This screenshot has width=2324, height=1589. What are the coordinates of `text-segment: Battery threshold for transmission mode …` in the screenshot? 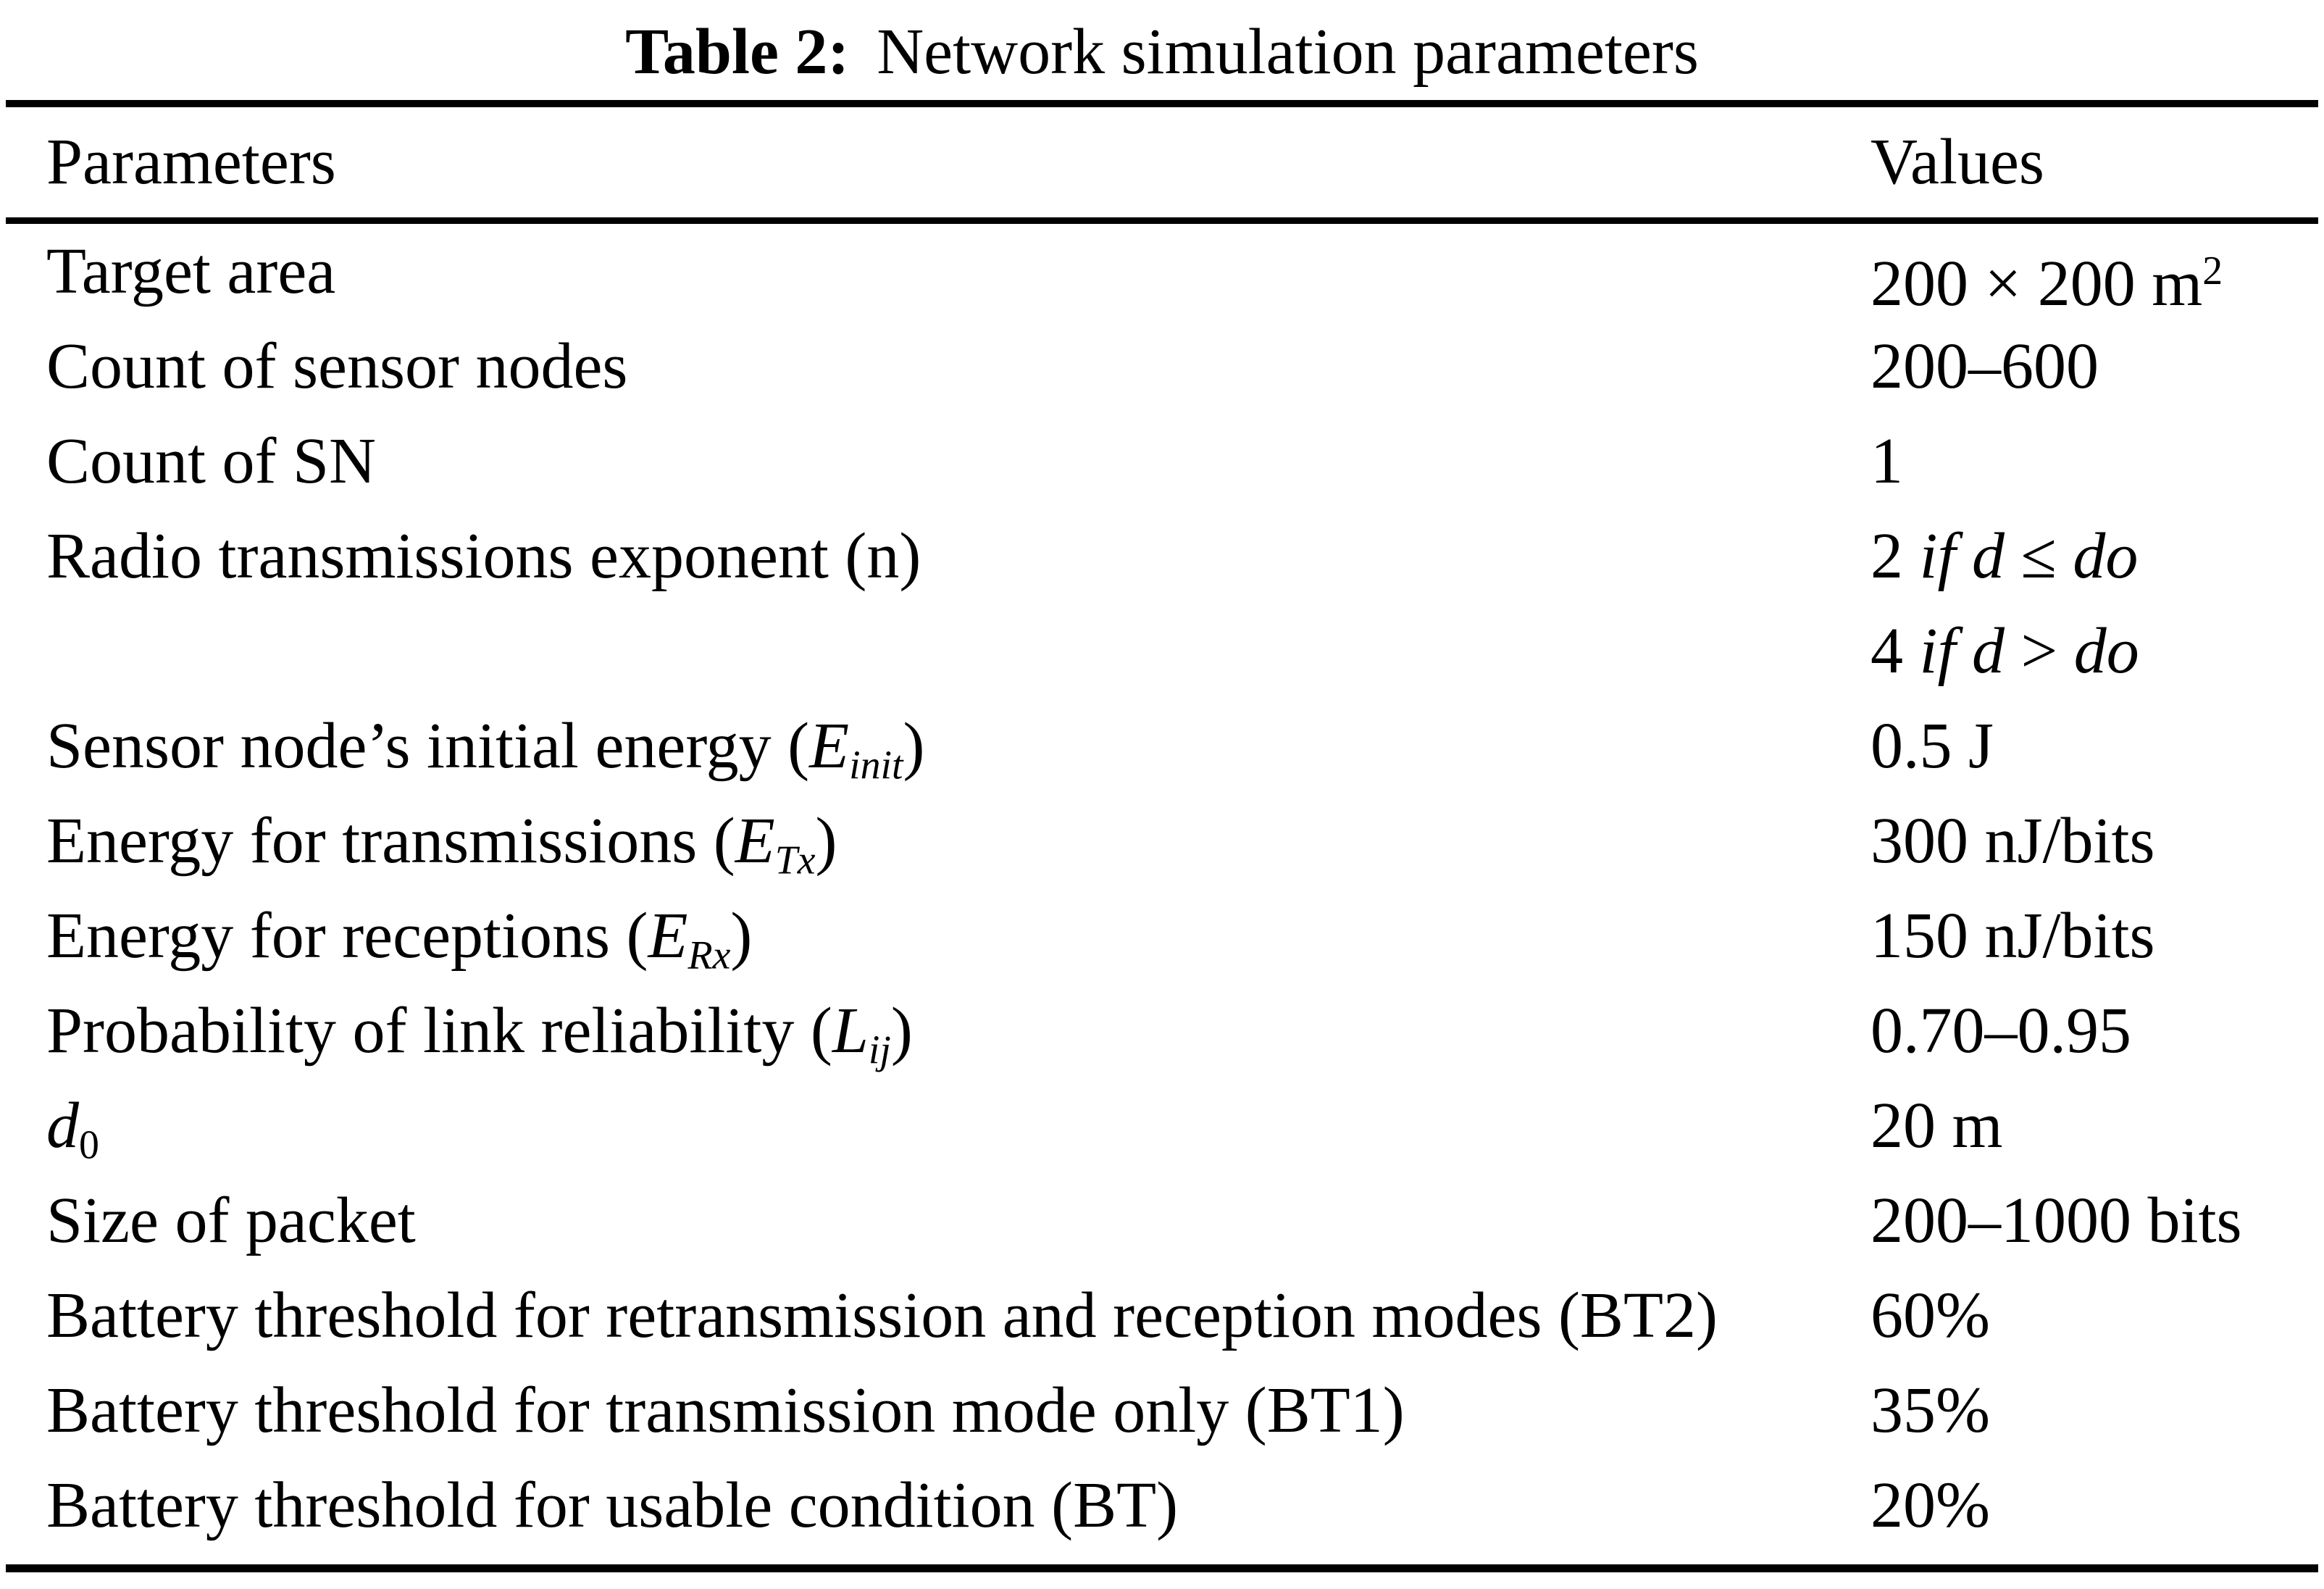 It's located at (725, 1410).